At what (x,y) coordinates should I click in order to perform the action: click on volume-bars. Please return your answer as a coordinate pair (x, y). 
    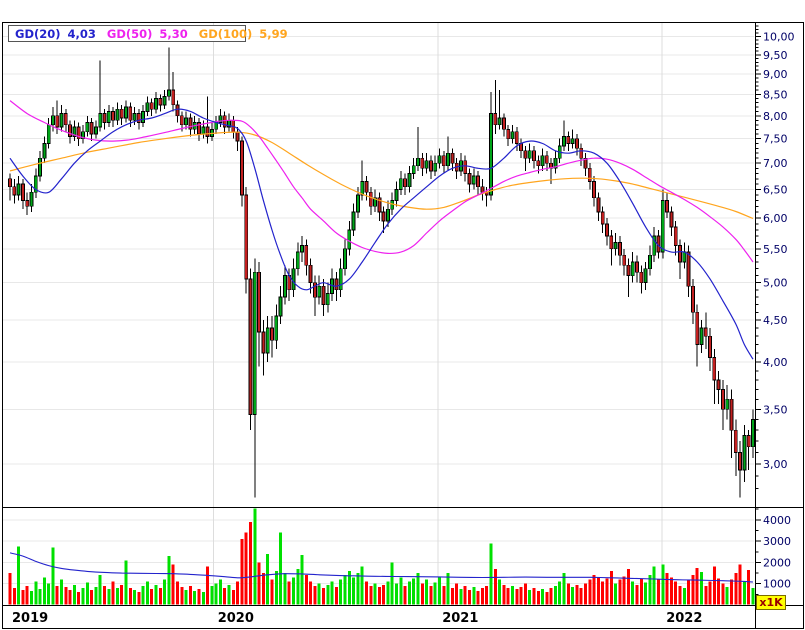
    Looking at the image, I should click on (381, 556).